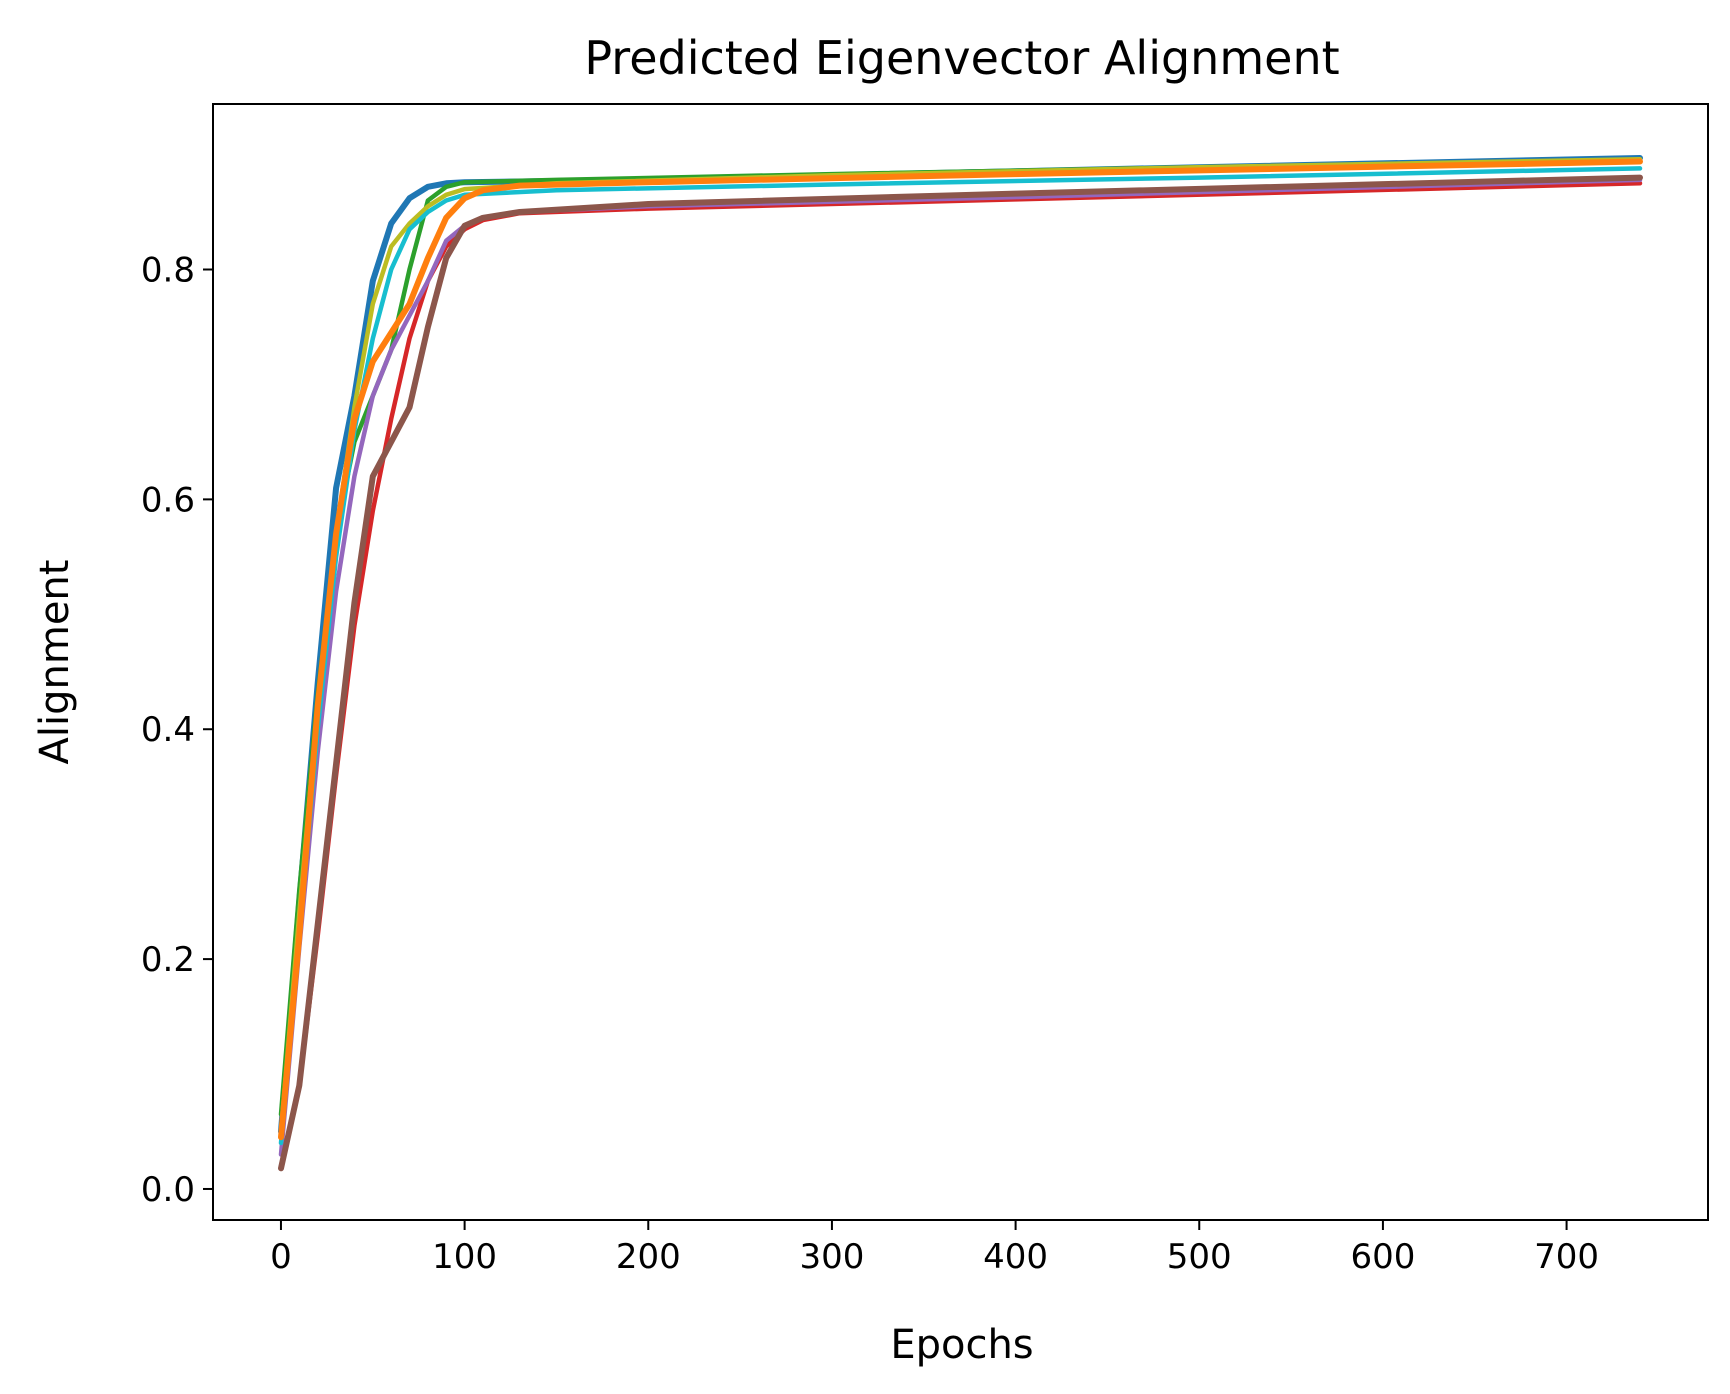 This screenshot has width=1730, height=1394. What do you see at coordinates (961, 58) in the screenshot?
I see `chart-title: Predicted Eigenvector Alignment` at bounding box center [961, 58].